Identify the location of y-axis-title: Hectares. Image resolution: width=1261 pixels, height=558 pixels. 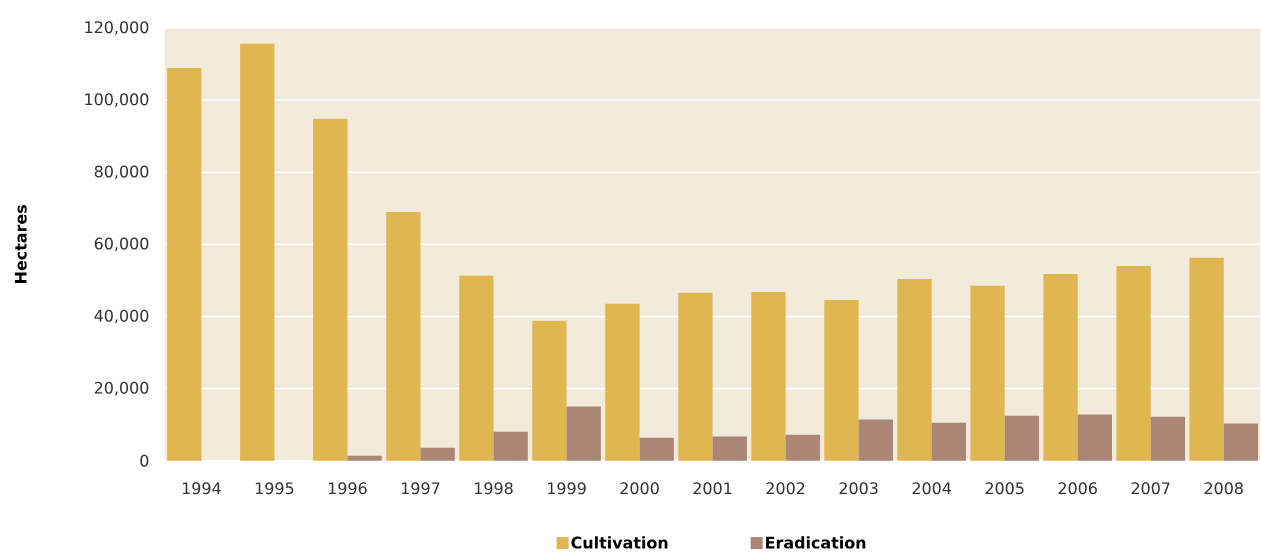
(20, 244).